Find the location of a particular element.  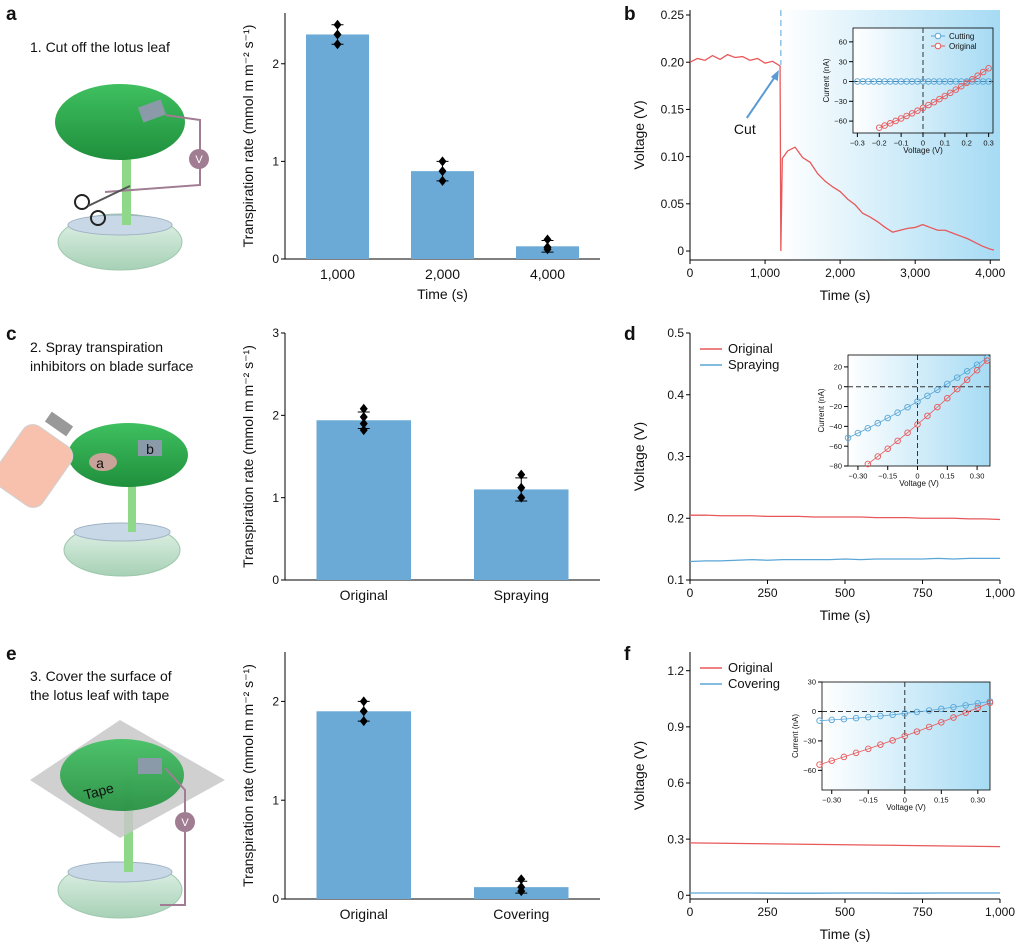

illustration-a: 1. Cut off the lotus leaf V is located at coordinates (119, 155).